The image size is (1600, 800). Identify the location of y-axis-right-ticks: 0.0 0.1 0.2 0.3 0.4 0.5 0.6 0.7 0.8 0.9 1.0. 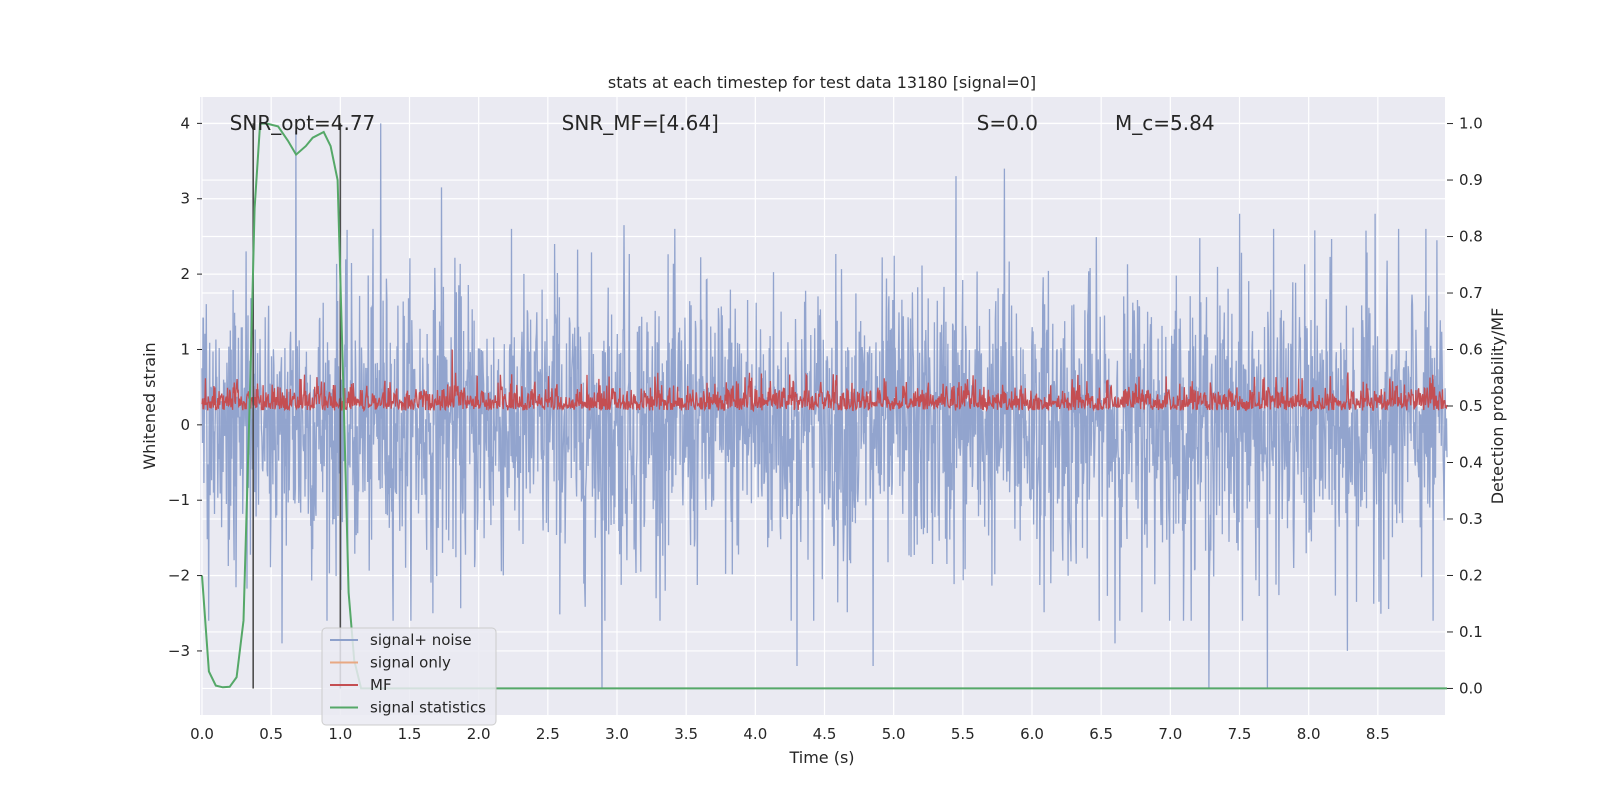
(1465, 406).